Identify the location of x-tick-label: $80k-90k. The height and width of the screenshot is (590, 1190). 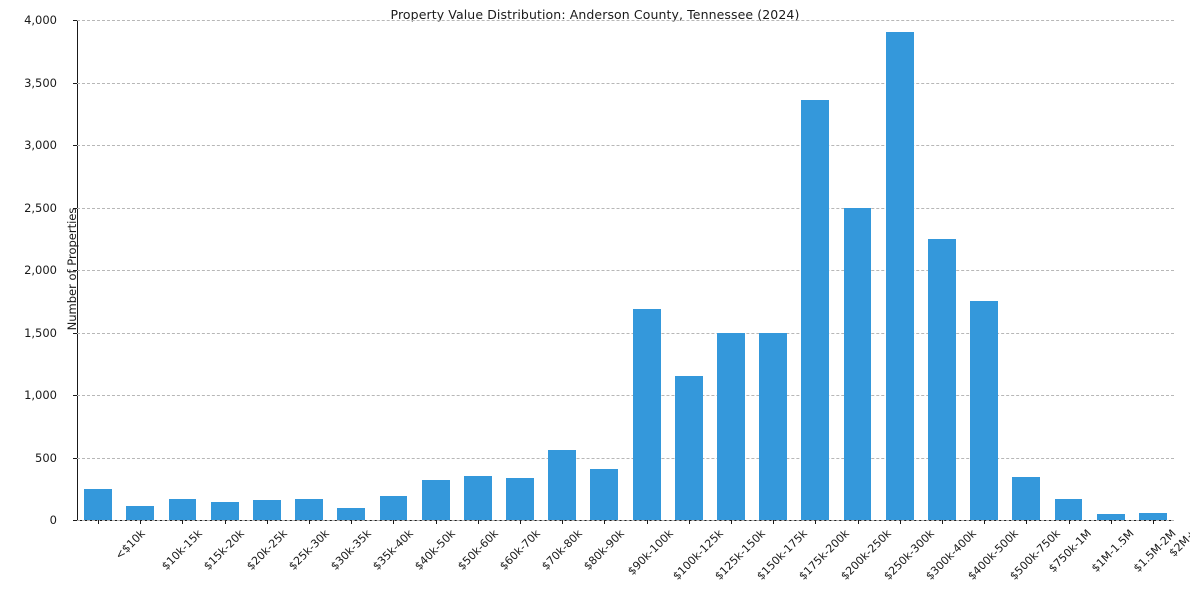
(604, 550).